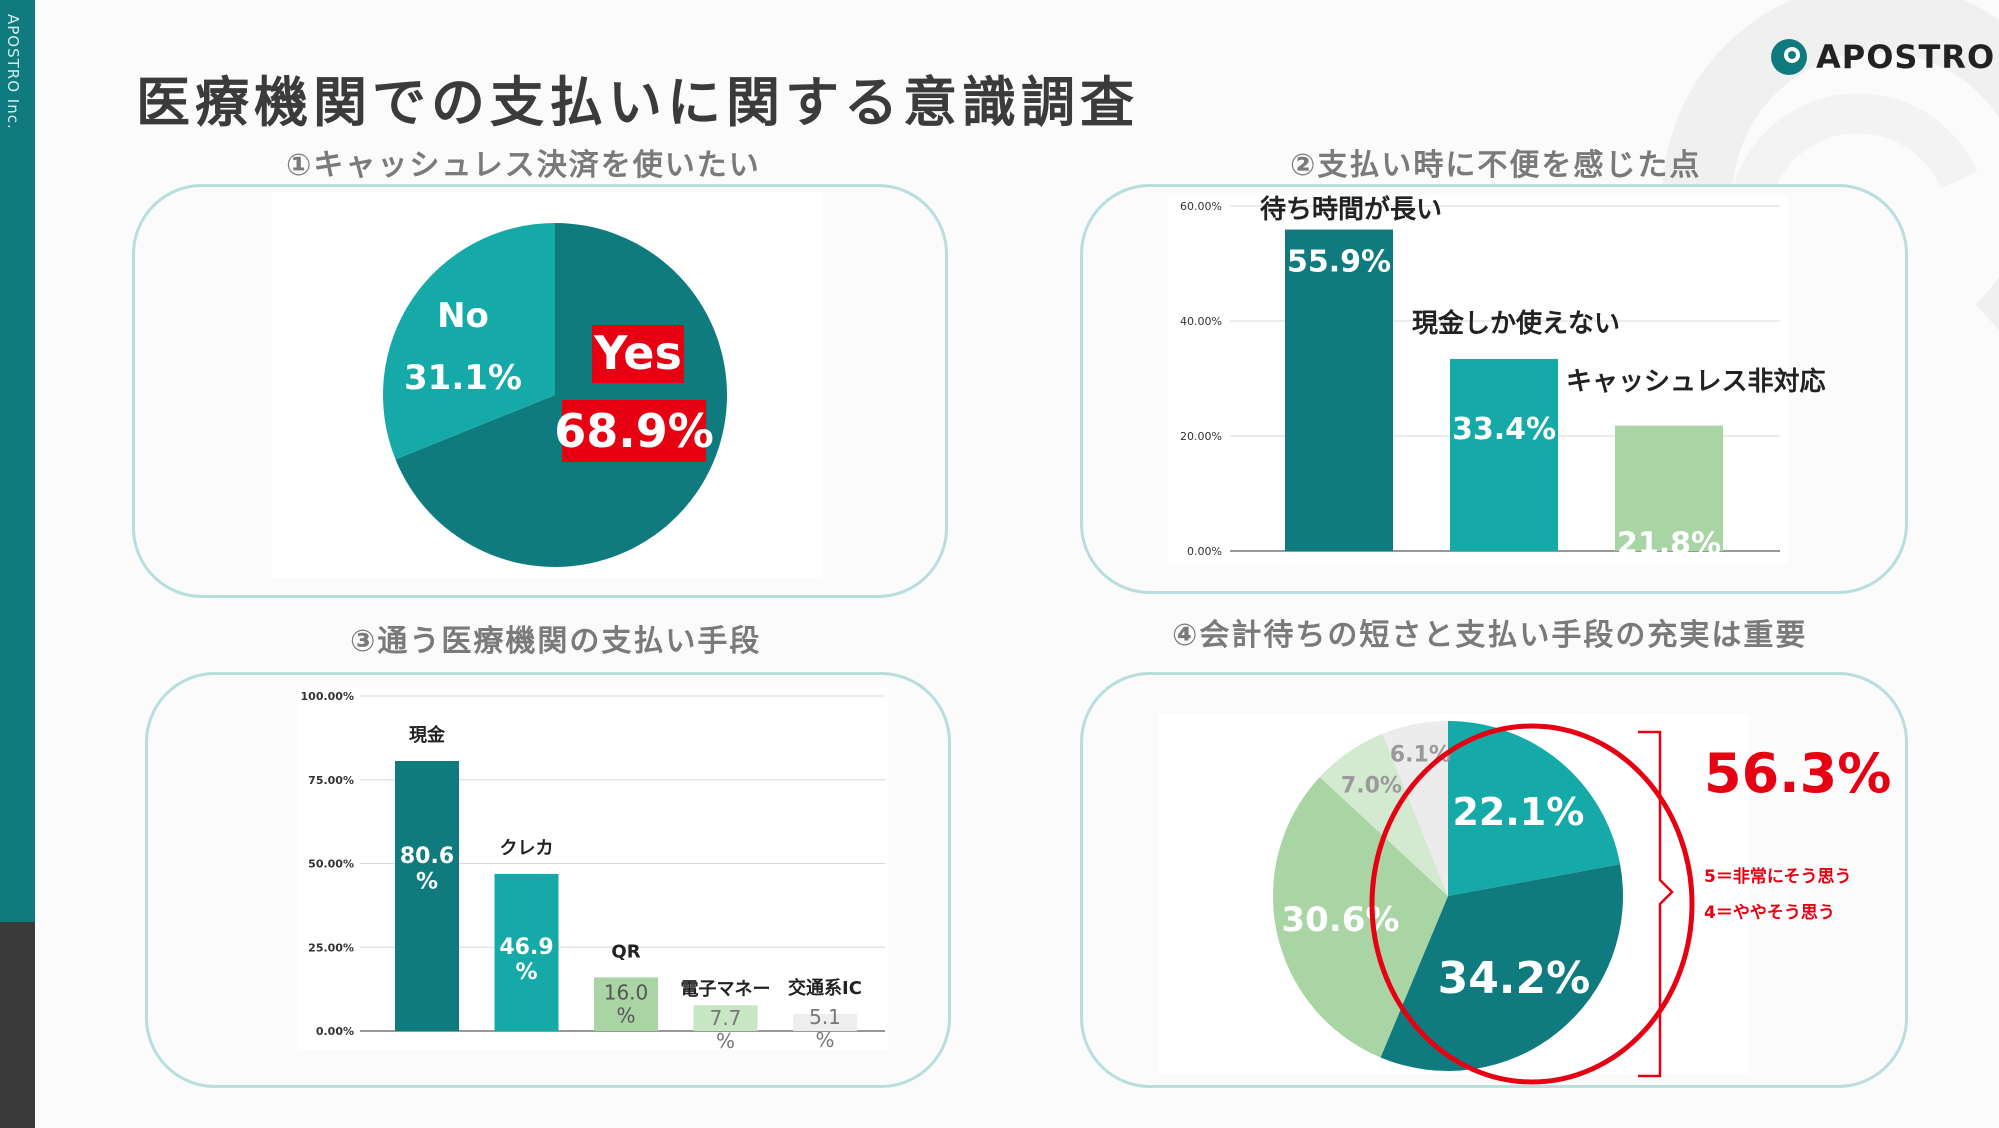  Describe the element at coordinates (1339, 262) in the screenshot. I see `bar-value-label: 55.9%` at that location.